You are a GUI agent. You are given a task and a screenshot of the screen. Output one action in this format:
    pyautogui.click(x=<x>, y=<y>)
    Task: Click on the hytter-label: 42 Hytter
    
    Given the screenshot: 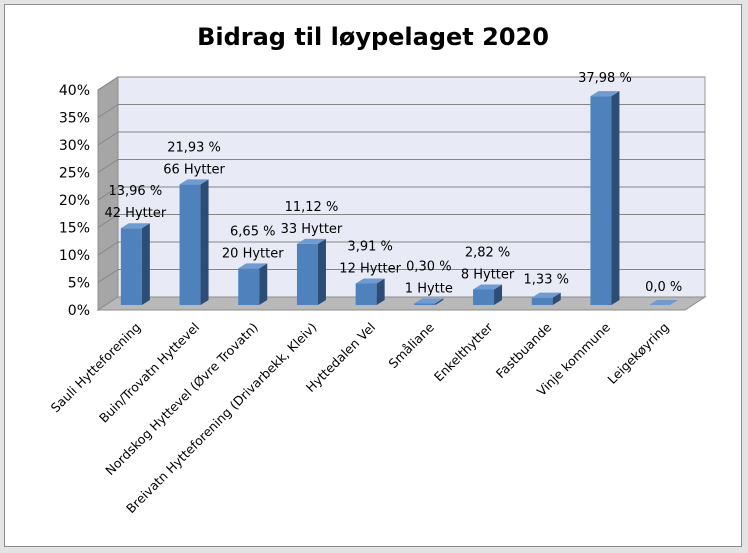 What is the action you would take?
    pyautogui.click(x=136, y=213)
    